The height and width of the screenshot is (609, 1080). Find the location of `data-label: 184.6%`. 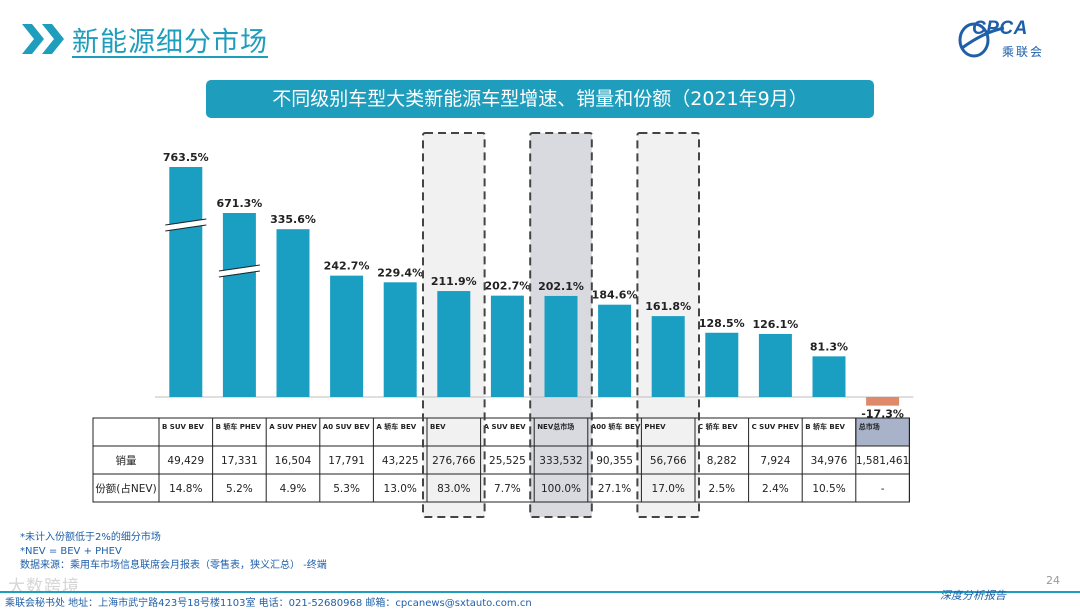

data-label: 184.6% is located at coordinates (615, 295).